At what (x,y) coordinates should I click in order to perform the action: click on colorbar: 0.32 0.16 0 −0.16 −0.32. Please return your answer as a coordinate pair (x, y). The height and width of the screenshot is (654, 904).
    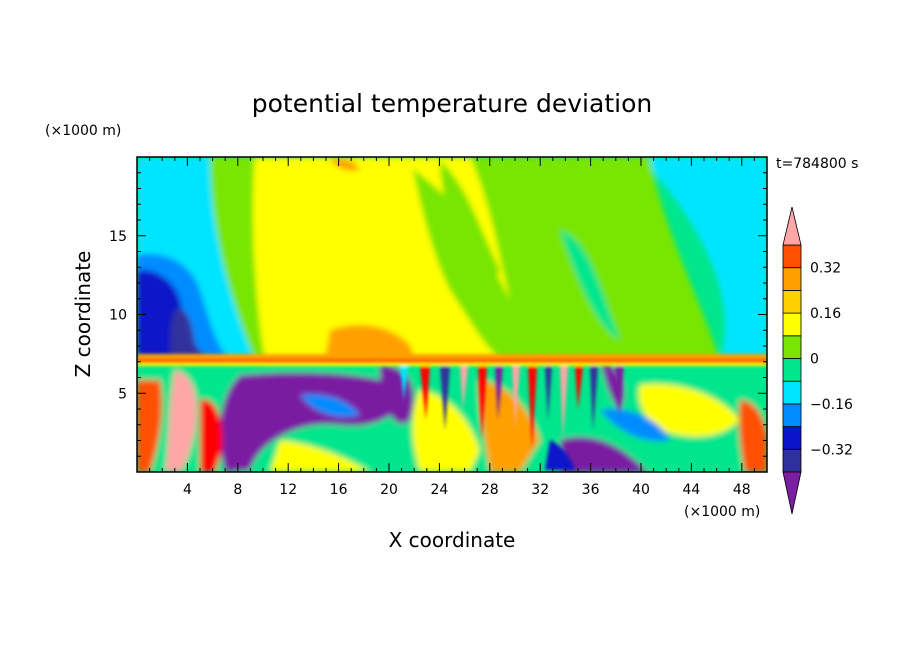
    Looking at the image, I should click on (817, 360).